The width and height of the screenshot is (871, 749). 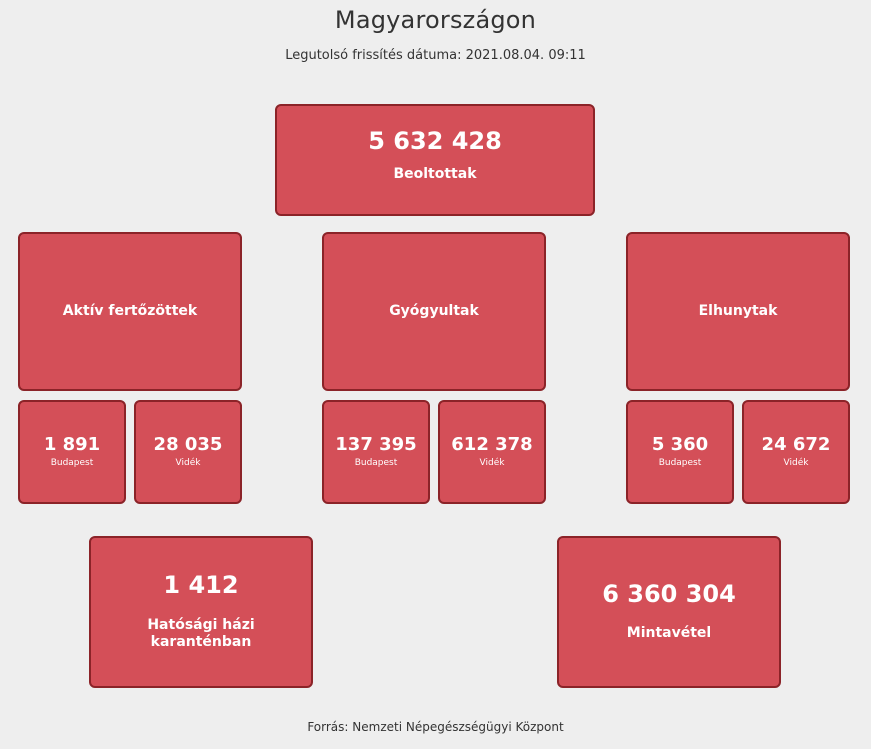 I want to click on deceased-videk-label: Vidék, so click(x=796, y=462).